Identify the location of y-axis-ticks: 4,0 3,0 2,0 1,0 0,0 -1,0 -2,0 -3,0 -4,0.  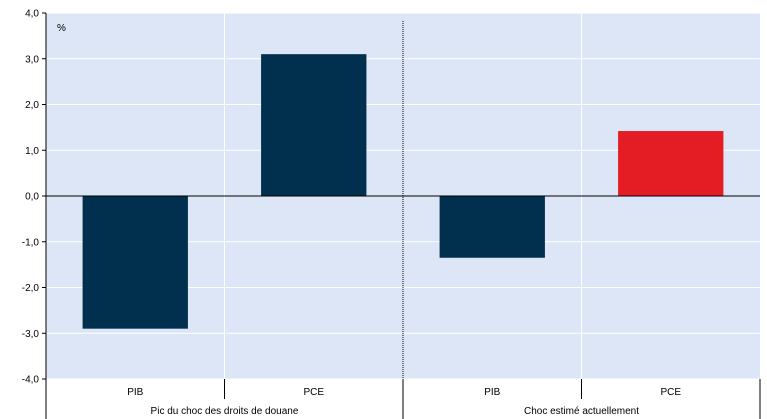
(34, 197).